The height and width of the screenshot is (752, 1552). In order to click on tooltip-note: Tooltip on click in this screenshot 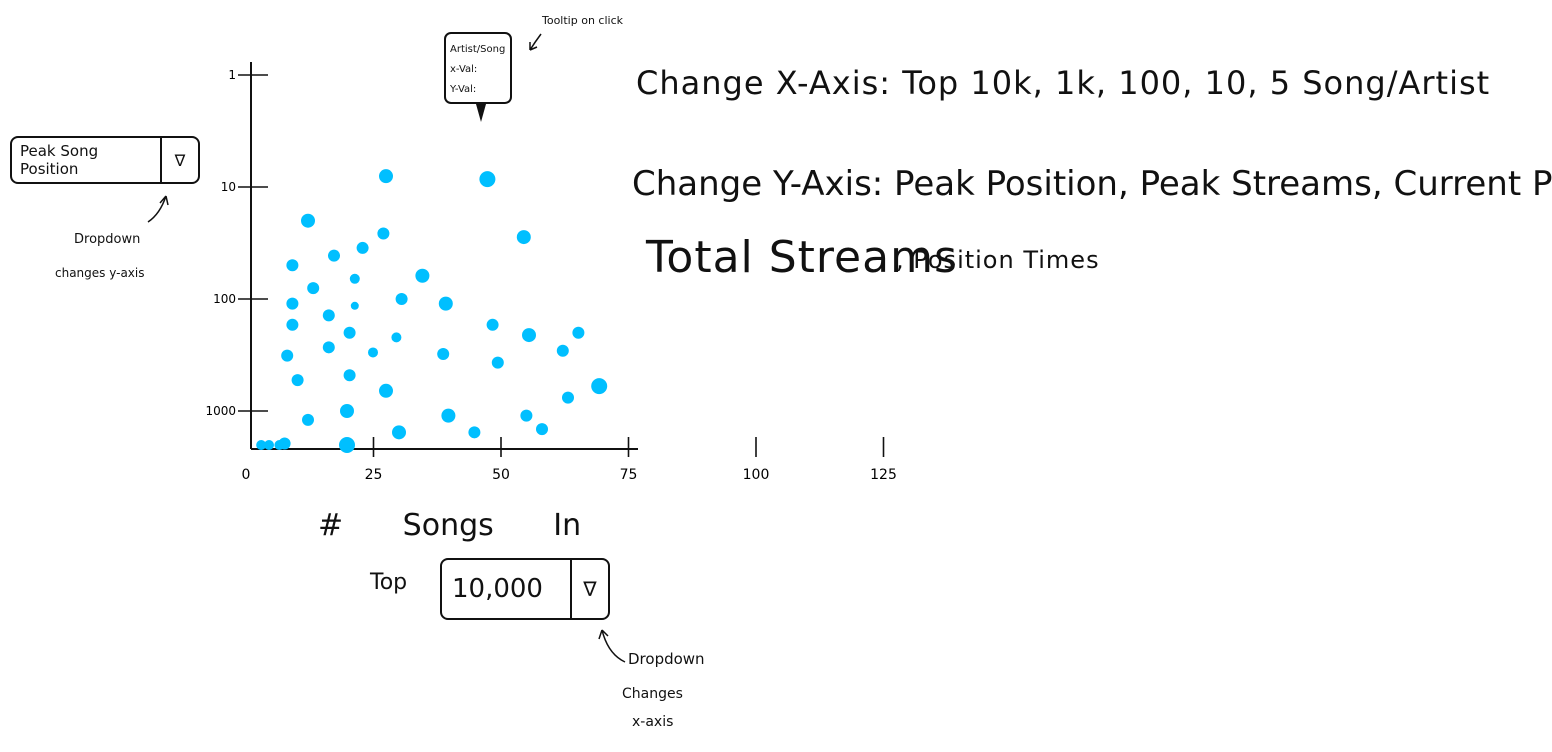, I will do `click(582, 20)`.